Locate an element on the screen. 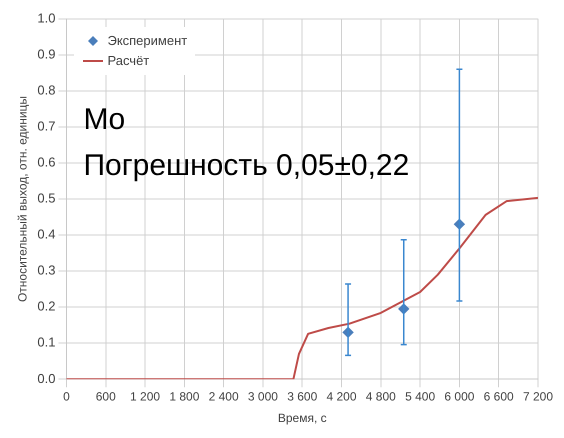 This screenshot has height=438, width=564. y-tick-label: 0.8 is located at coordinates (46, 90).